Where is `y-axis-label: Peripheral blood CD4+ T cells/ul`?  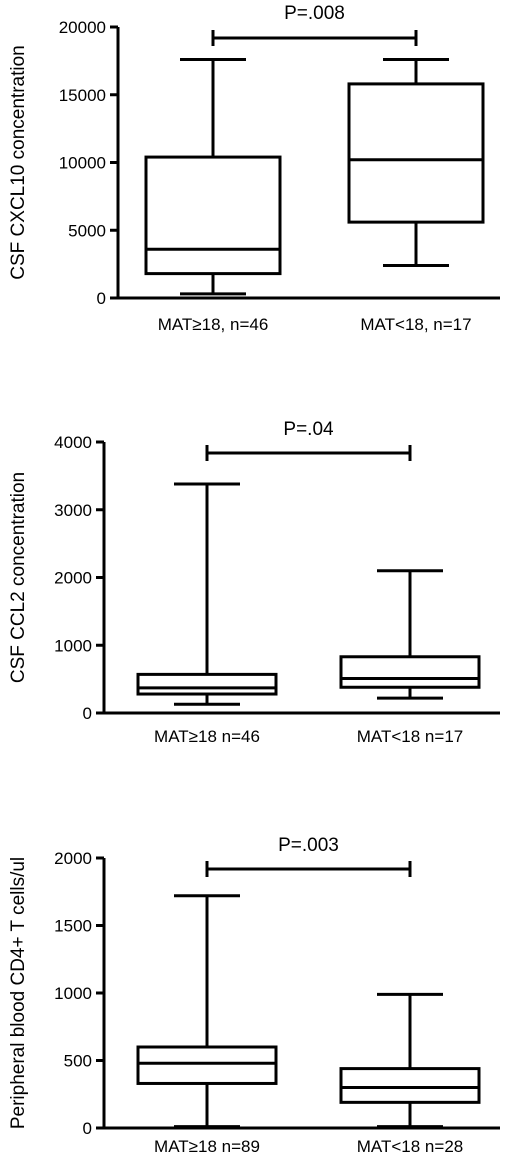
y-axis-label: Peripheral blood CD4+ T cells/ul is located at coordinates (18, 993).